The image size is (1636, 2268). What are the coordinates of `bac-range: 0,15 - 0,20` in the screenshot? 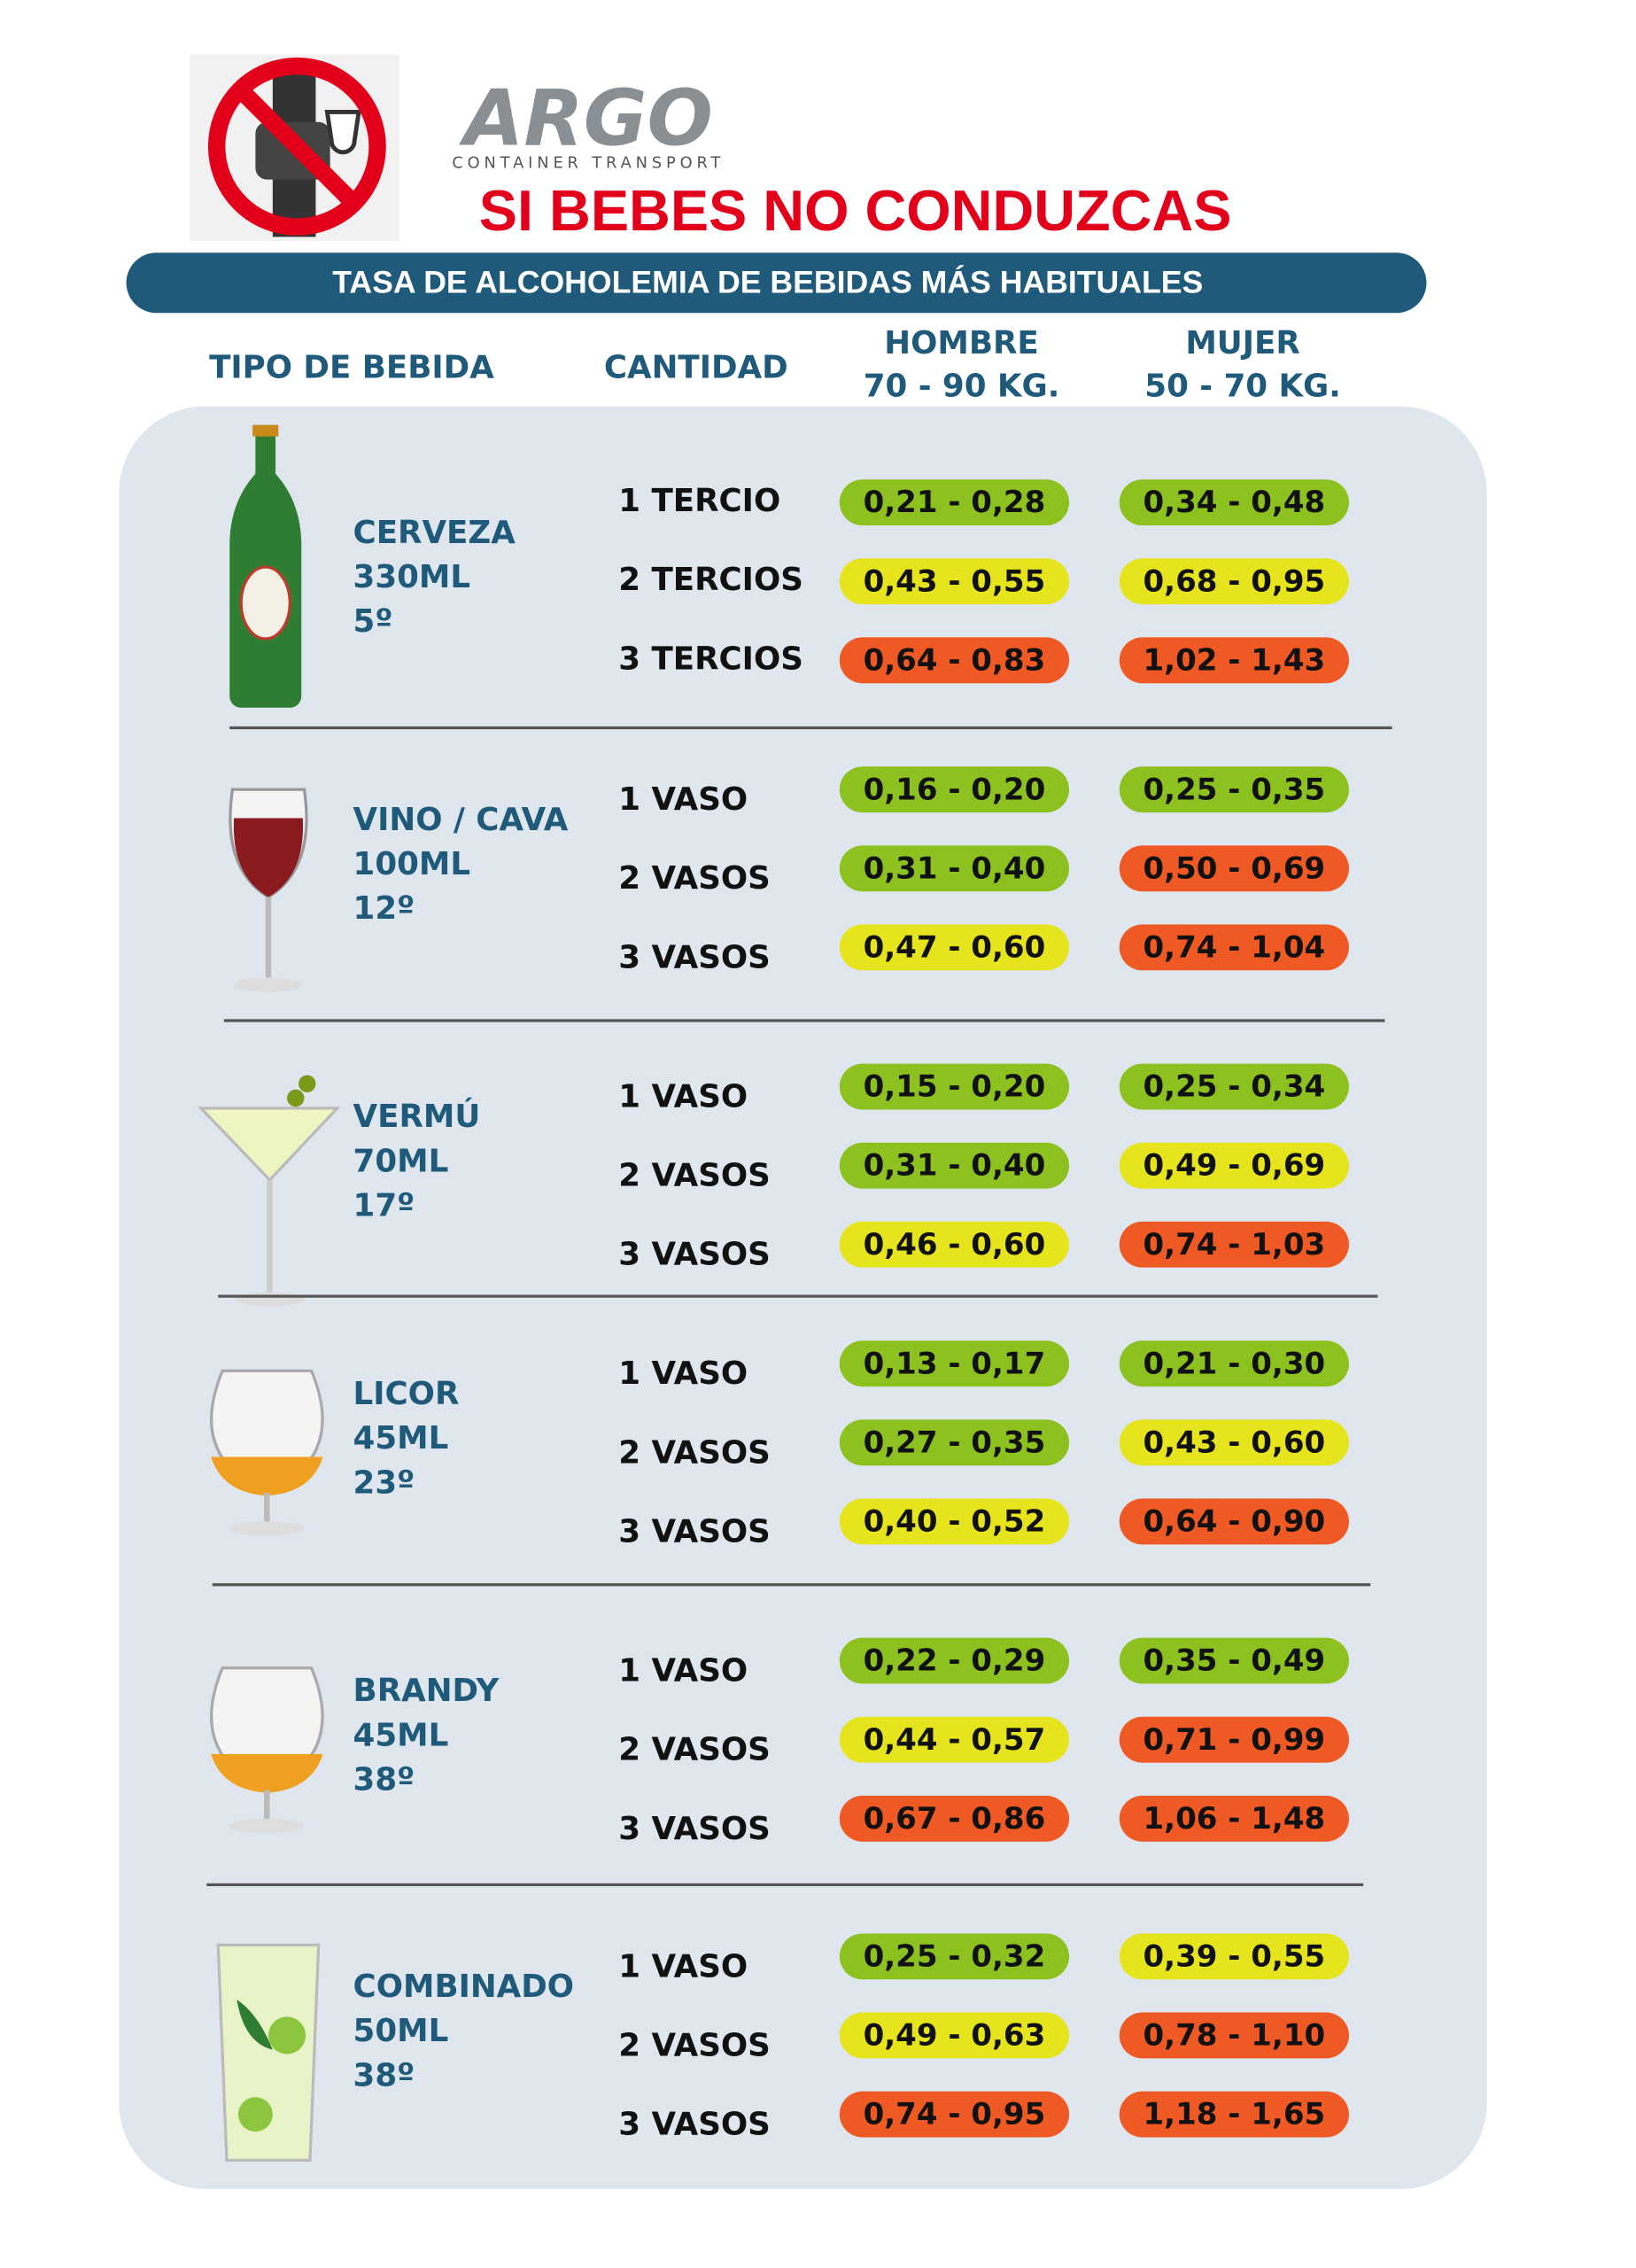 It's located at (955, 1087).